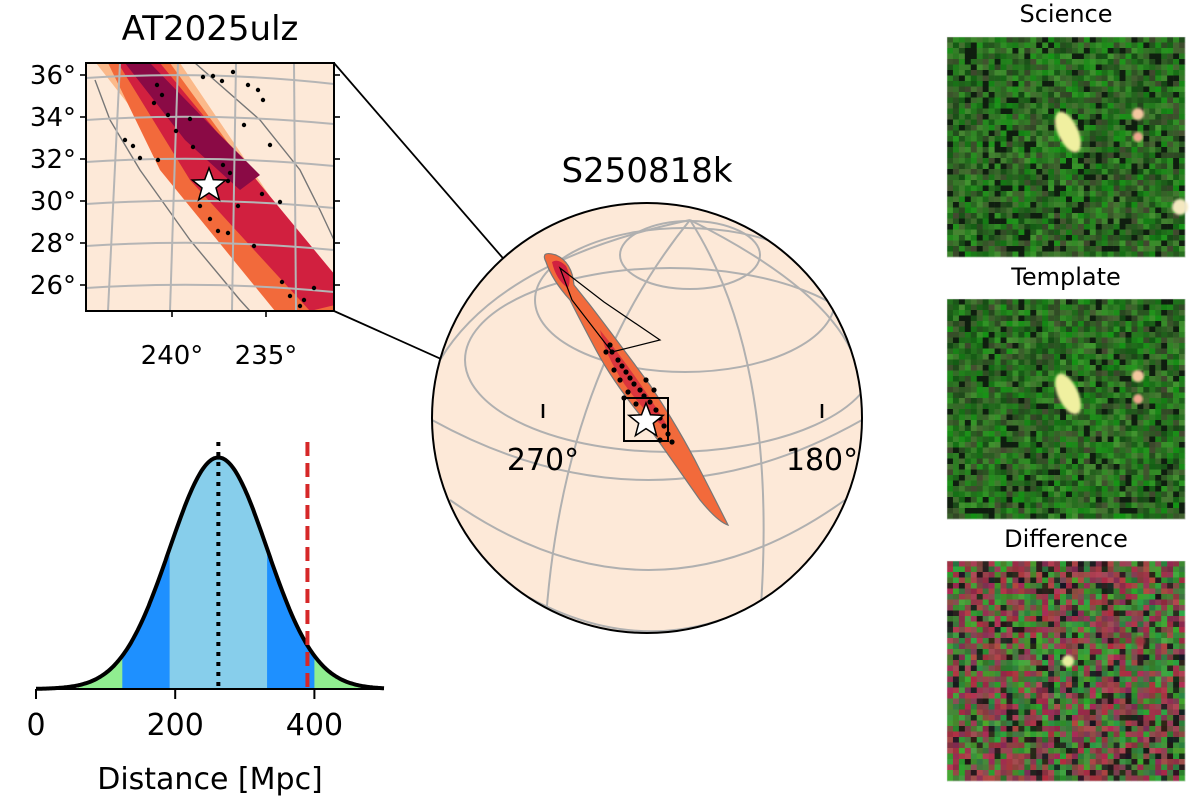 This screenshot has width=1195, height=800. What do you see at coordinates (172, 195) in the screenshot?
I see `contour-left` at bounding box center [172, 195].